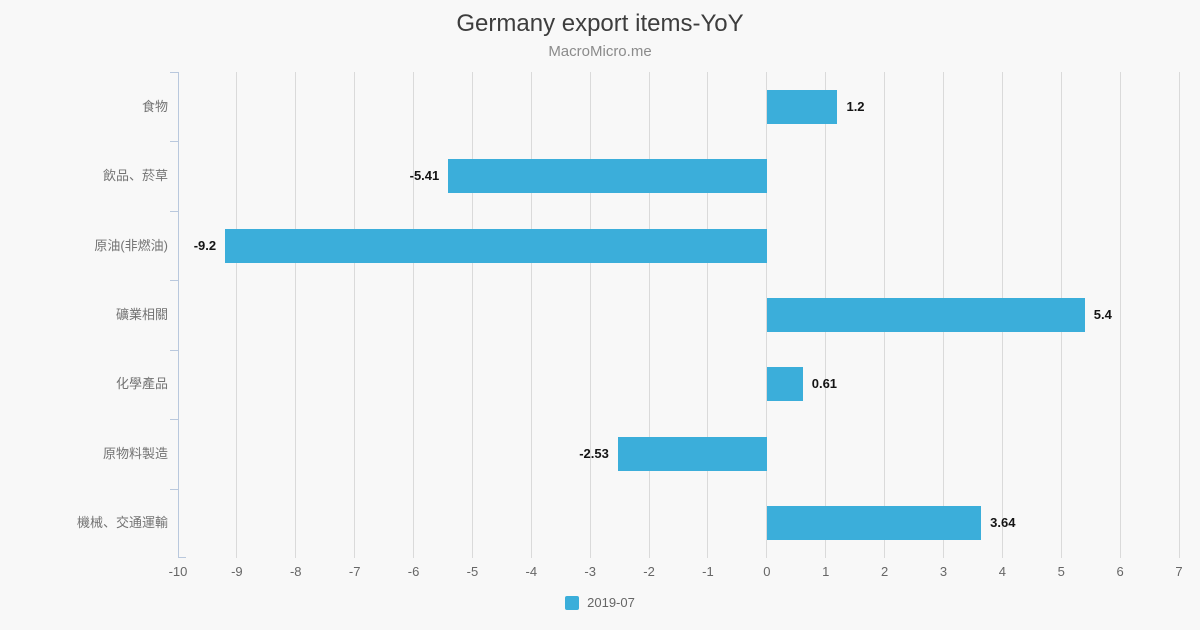 Image resolution: width=1200 pixels, height=630 pixels. Describe the element at coordinates (824, 383) in the screenshot. I see `value-label: 0.61` at that location.